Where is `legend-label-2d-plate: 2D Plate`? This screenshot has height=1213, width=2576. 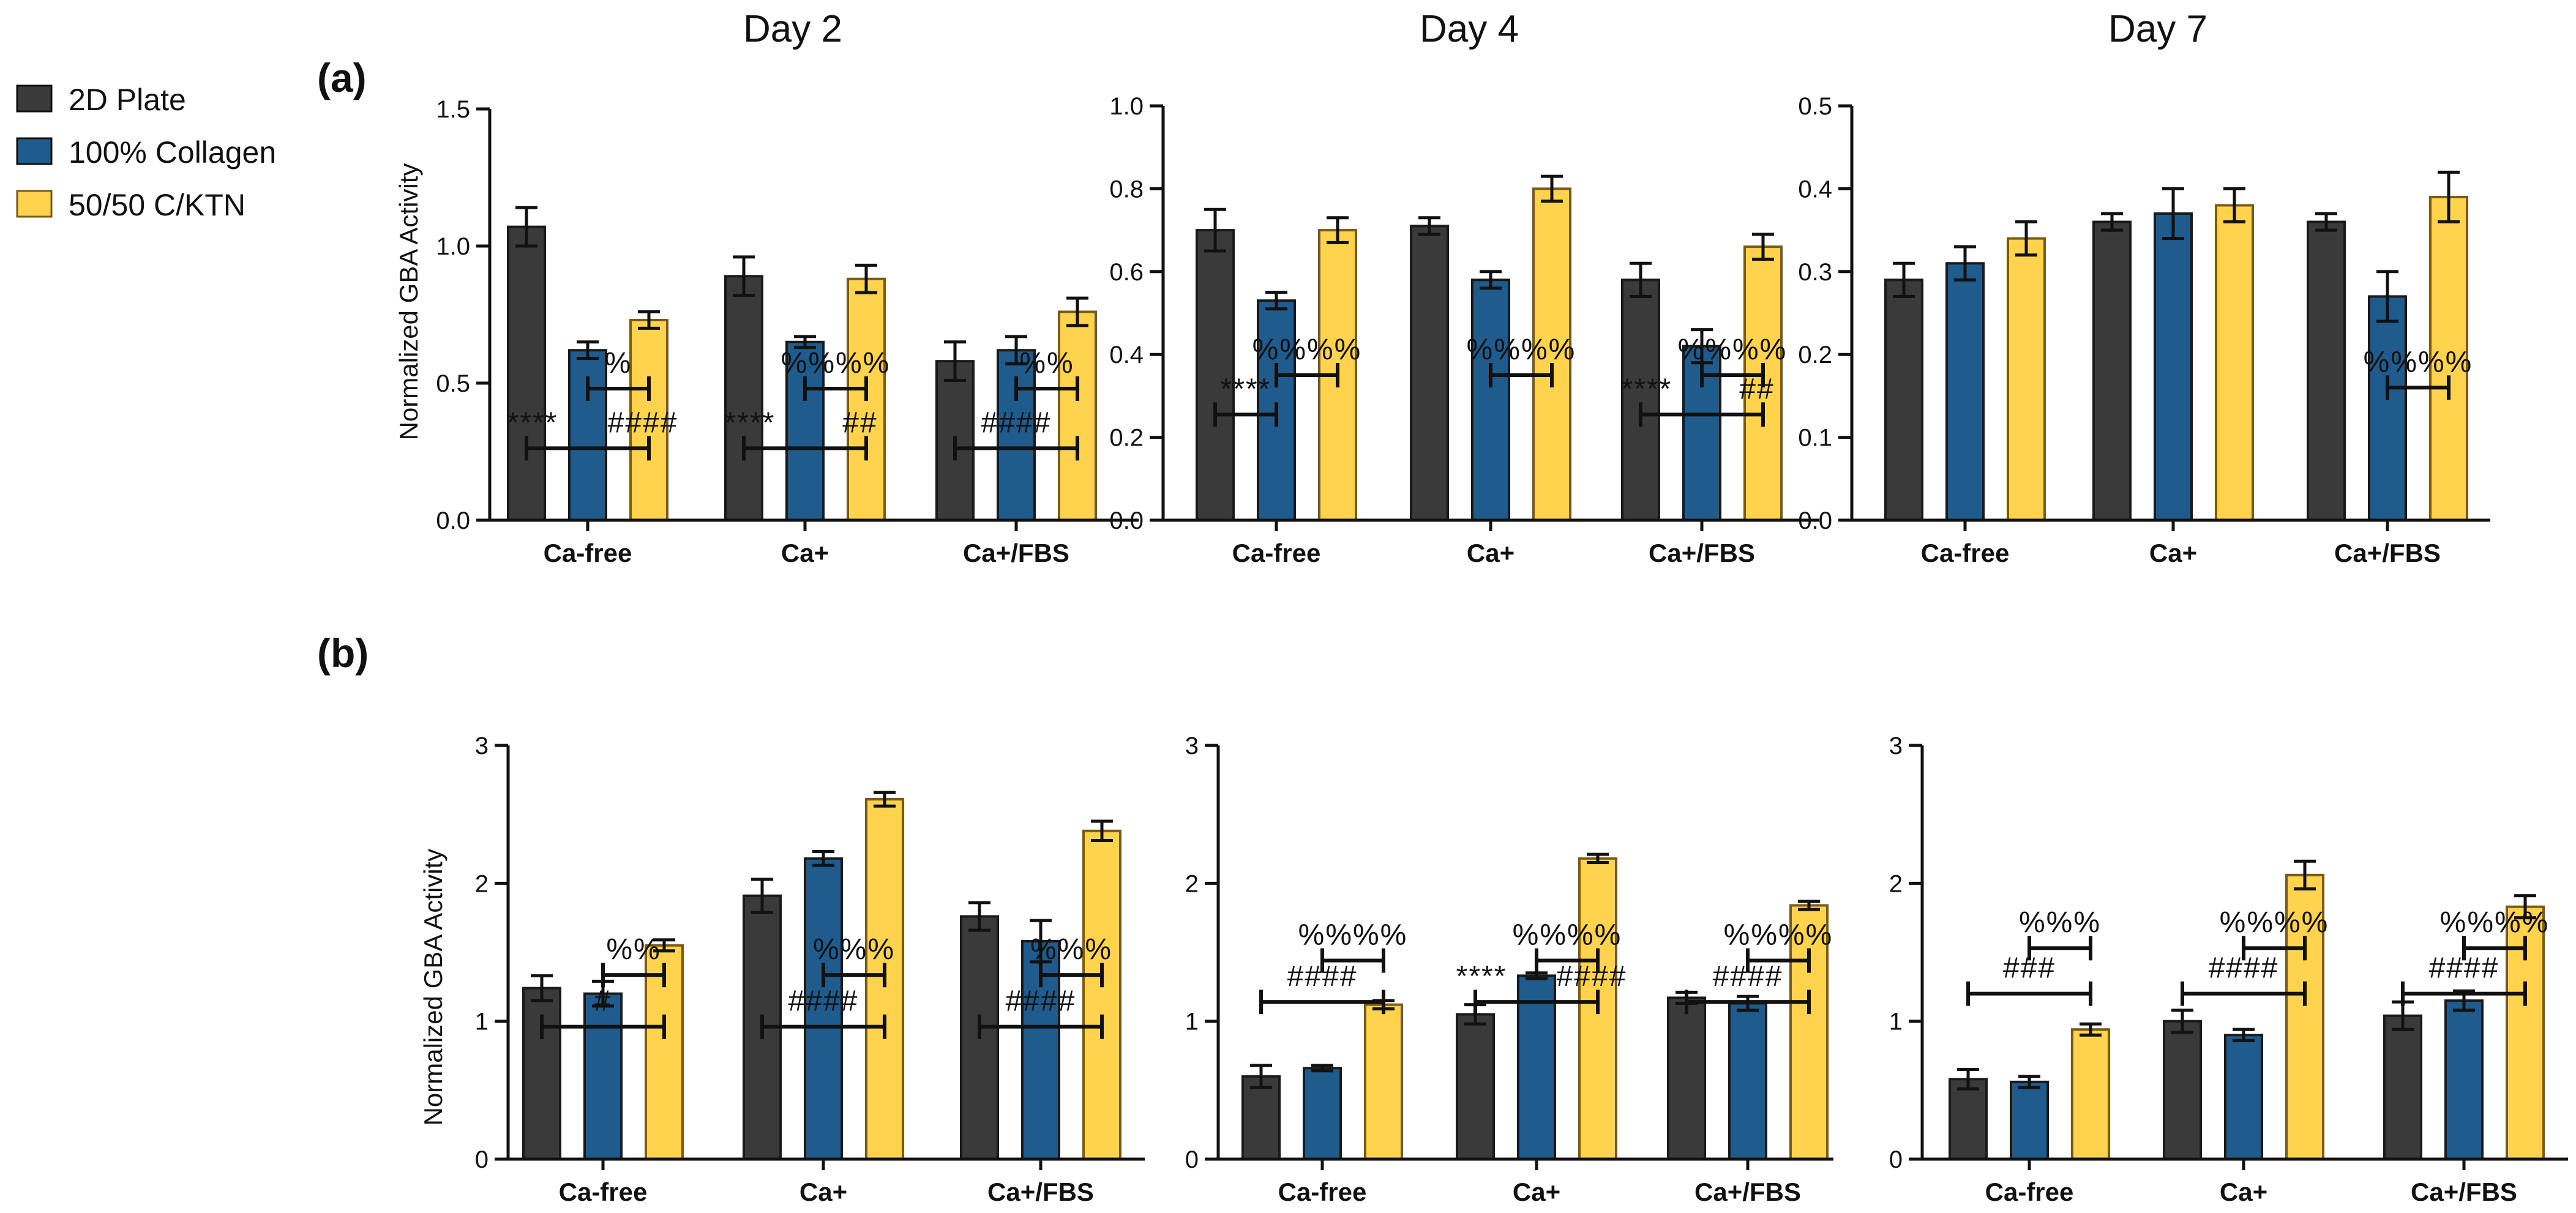
legend-label-2d-plate: 2D Plate is located at coordinates (128, 100).